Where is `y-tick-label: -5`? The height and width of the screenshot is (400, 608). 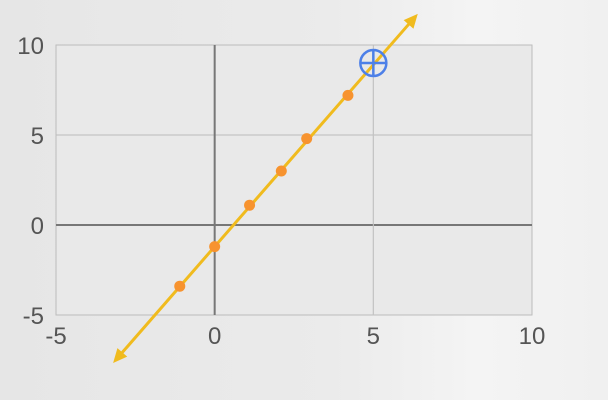
y-tick-label: -5 is located at coordinates (33, 316).